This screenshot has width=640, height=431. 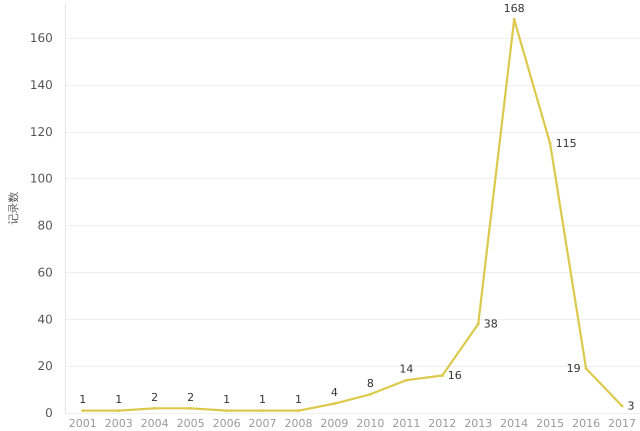 What do you see at coordinates (49, 413) in the screenshot?
I see `y-tick-label: 0` at bounding box center [49, 413].